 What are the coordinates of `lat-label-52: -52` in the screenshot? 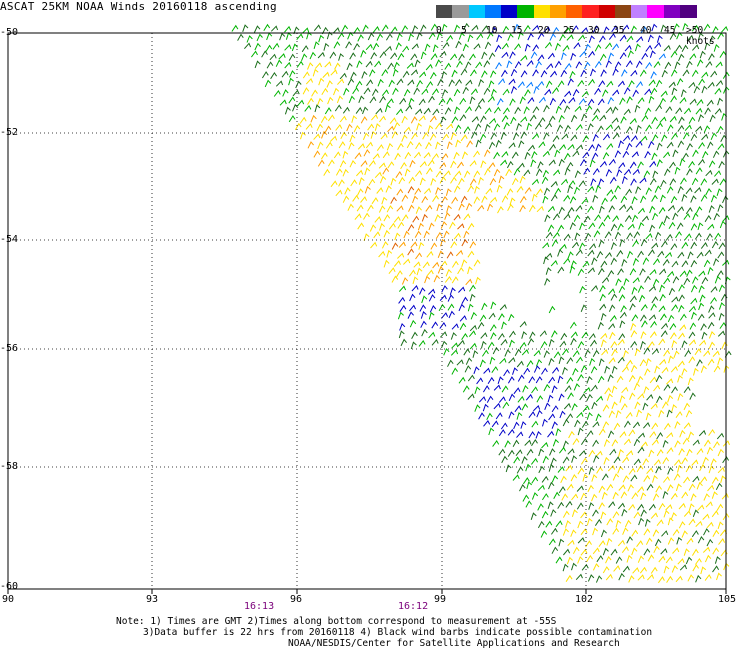 It's located at (9, 132).